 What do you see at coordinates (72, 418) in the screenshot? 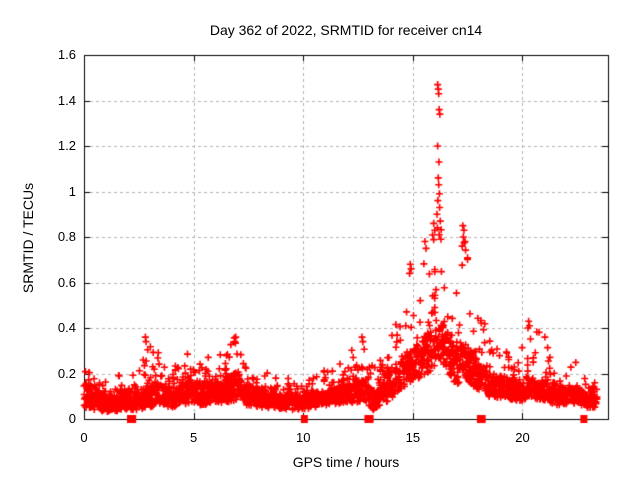
I see `y-tick-label: 0` at bounding box center [72, 418].